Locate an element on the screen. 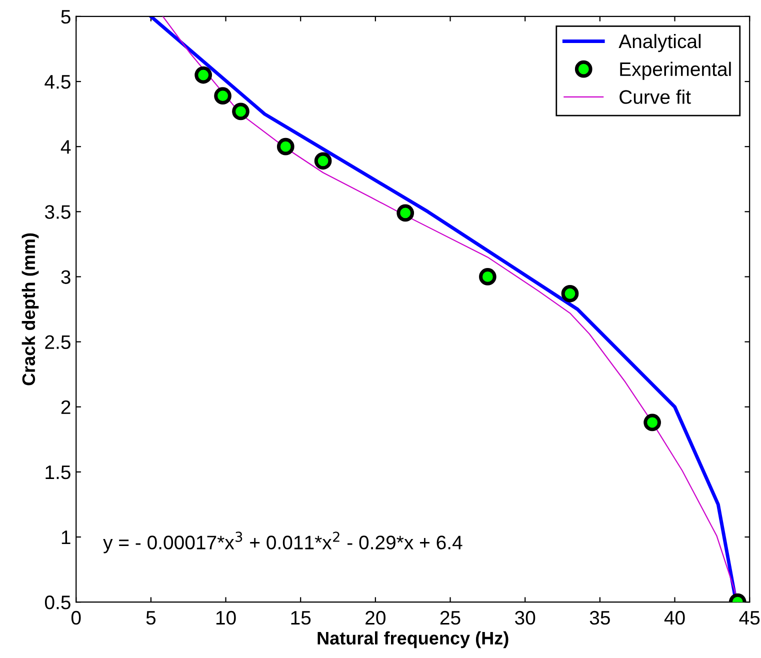 This screenshot has width=761, height=658. x-tick-label: 25 is located at coordinates (450, 617).